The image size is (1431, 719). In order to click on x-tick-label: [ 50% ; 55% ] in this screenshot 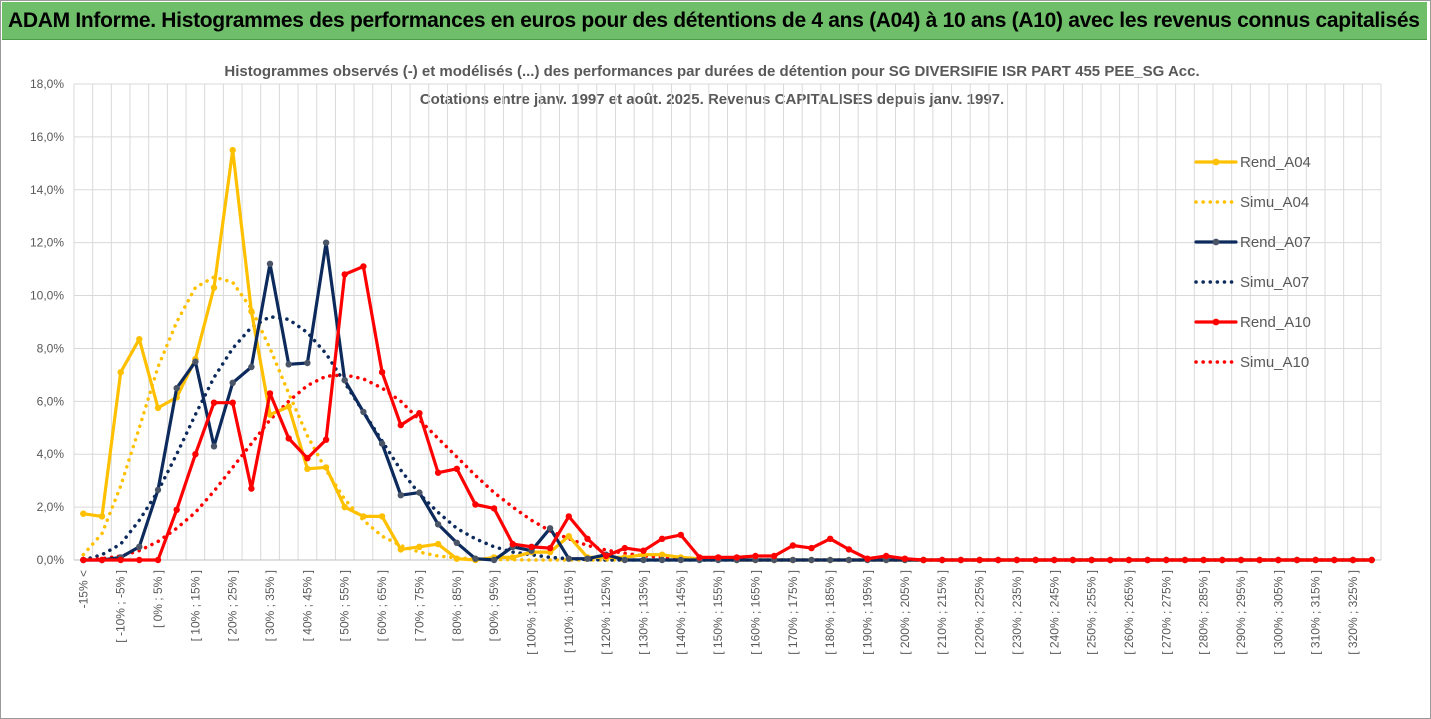, I will do `click(345, 605)`.